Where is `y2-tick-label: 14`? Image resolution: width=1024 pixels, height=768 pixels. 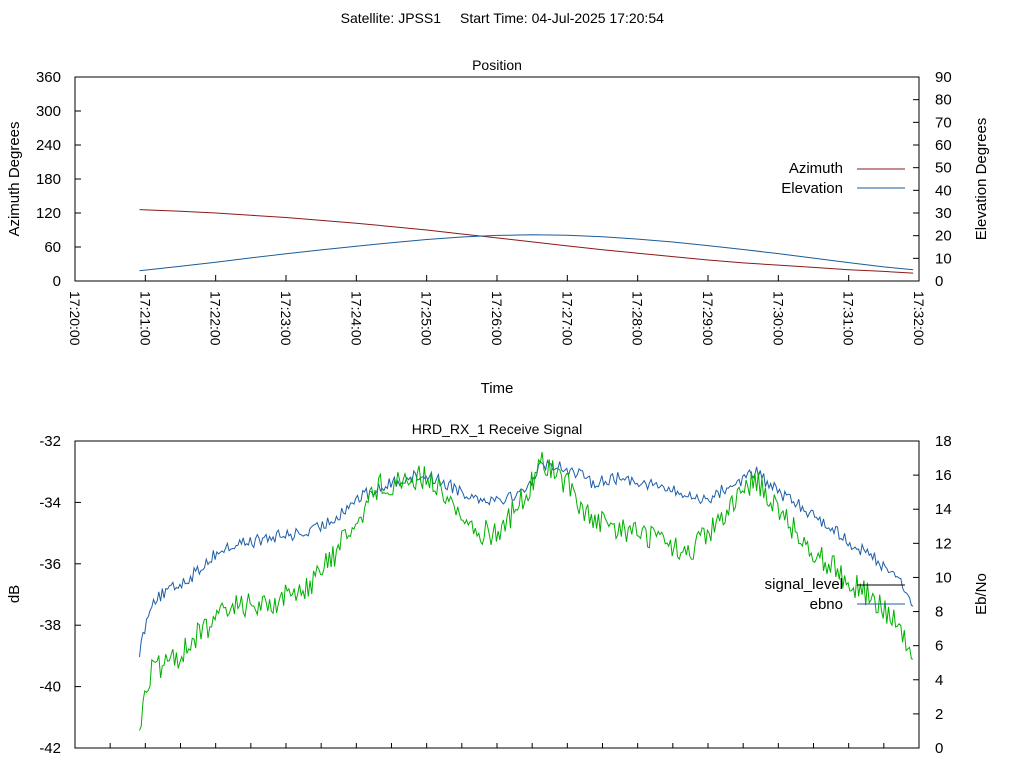 y2-tick-label: 14 is located at coordinates (943, 509).